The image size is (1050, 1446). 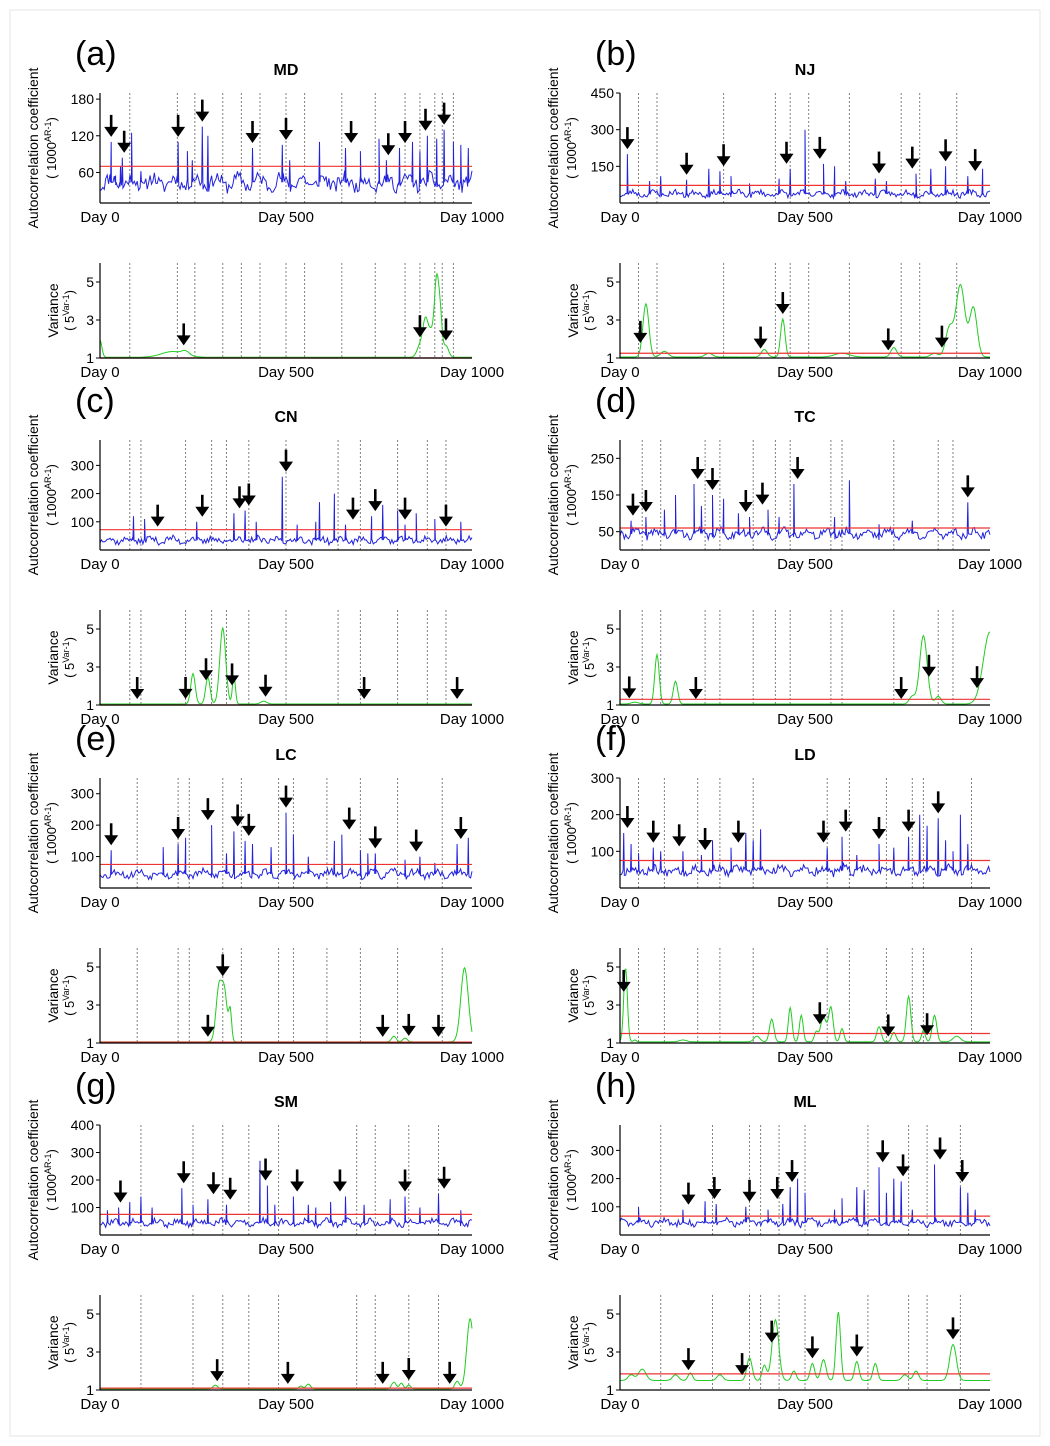 I want to click on panel-title: LC, so click(x=286, y=755).